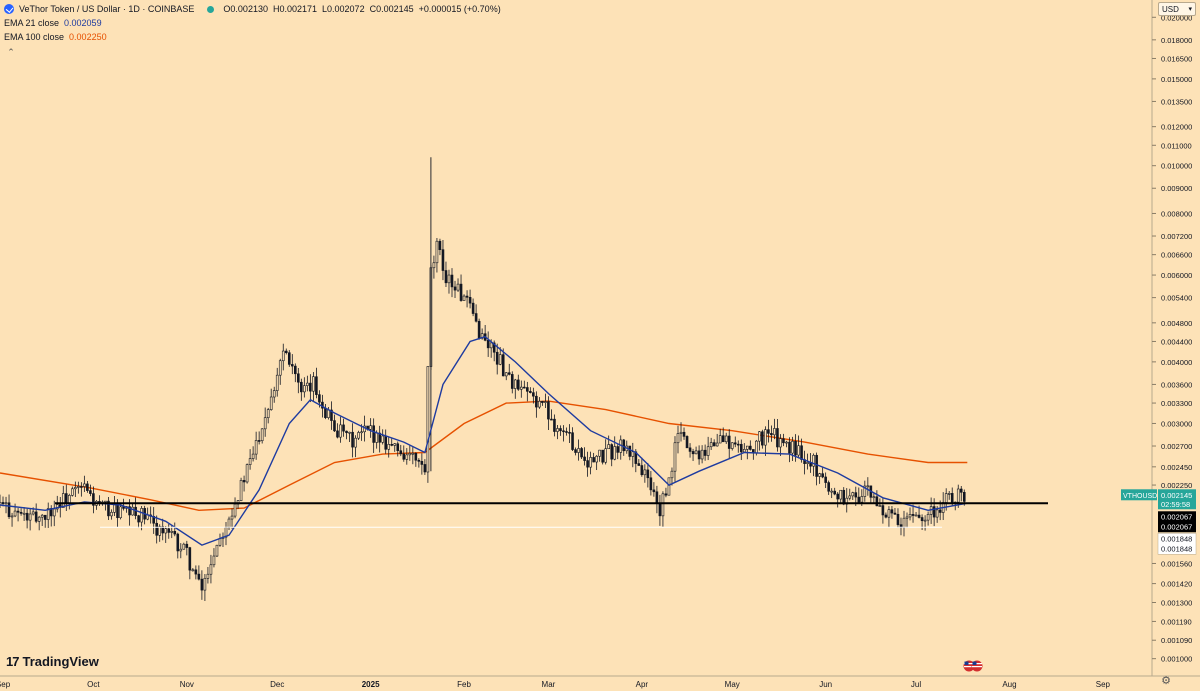 The width and height of the screenshot is (1200, 691). I want to click on vethor-logo-icon, so click(9, 9).